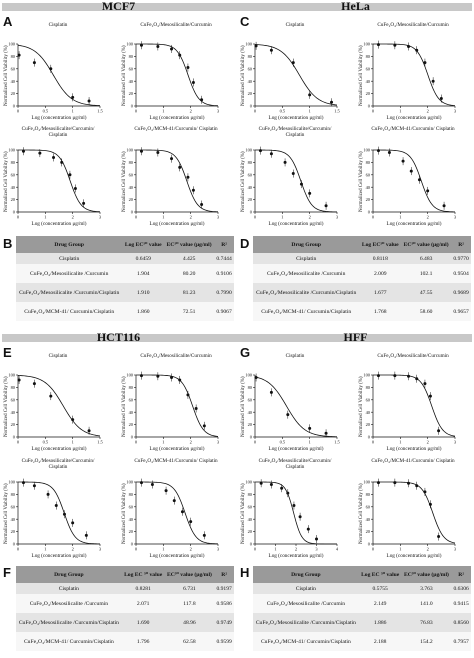  What do you see at coordinates (224, 292) in the screenshot?
I see `table-cell: 0.7990` at bounding box center [224, 292].